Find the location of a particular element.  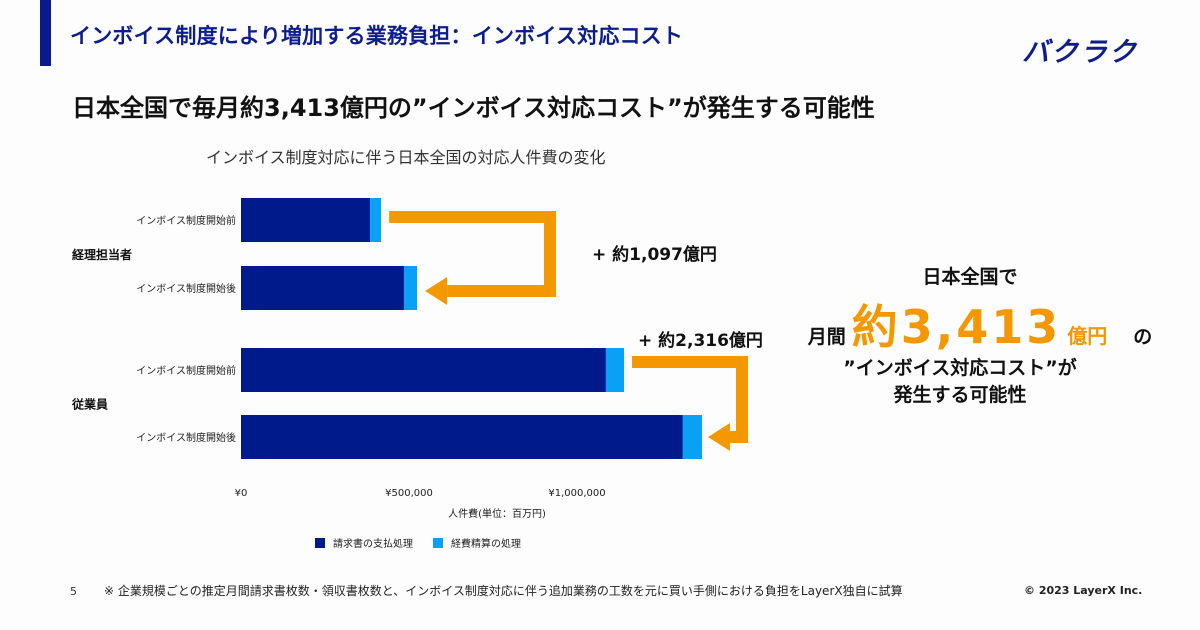

legend-label: 請求書の支払処理 is located at coordinates (373, 543).